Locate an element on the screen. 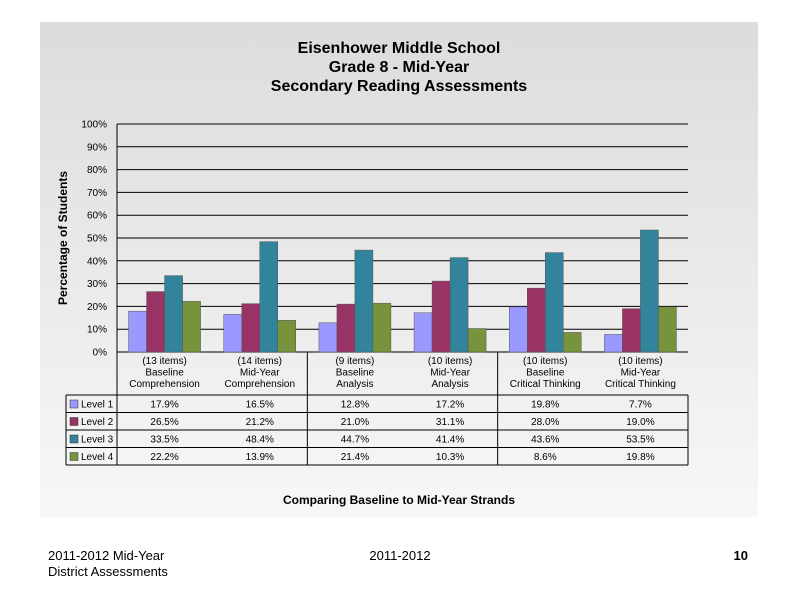 This screenshot has height=600, width=800. chart-title-line-3: Secondary Reading Assessments is located at coordinates (399, 86).